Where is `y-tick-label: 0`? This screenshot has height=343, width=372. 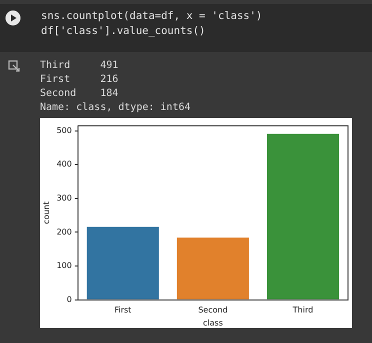
y-tick-label: 0 is located at coordinates (69, 299).